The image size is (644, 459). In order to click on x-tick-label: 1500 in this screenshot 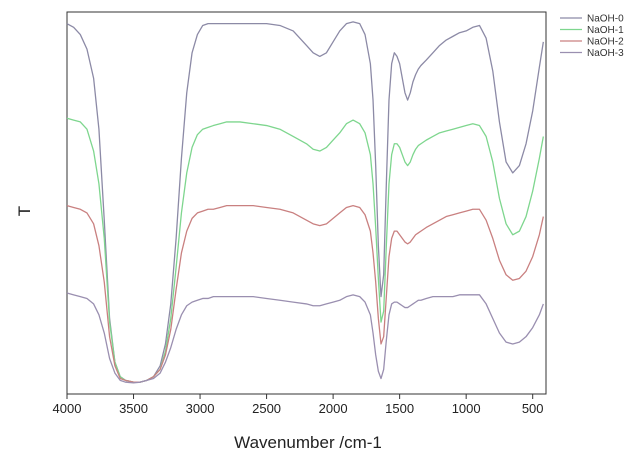, I will do `click(399, 408)`.